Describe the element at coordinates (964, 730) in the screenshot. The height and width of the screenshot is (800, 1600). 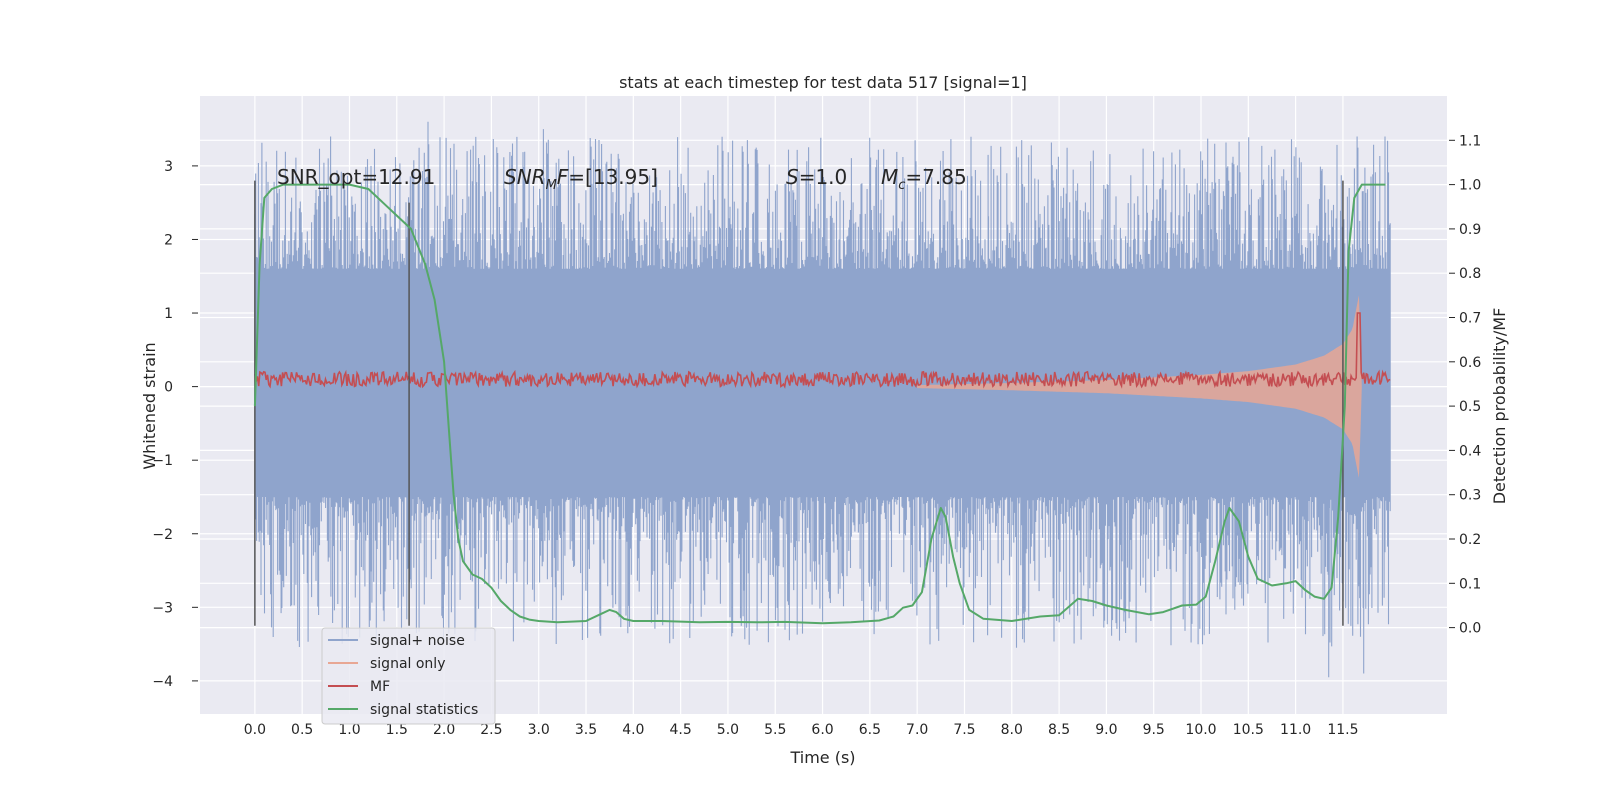
I see `x-tick-label: 7.5` at that location.